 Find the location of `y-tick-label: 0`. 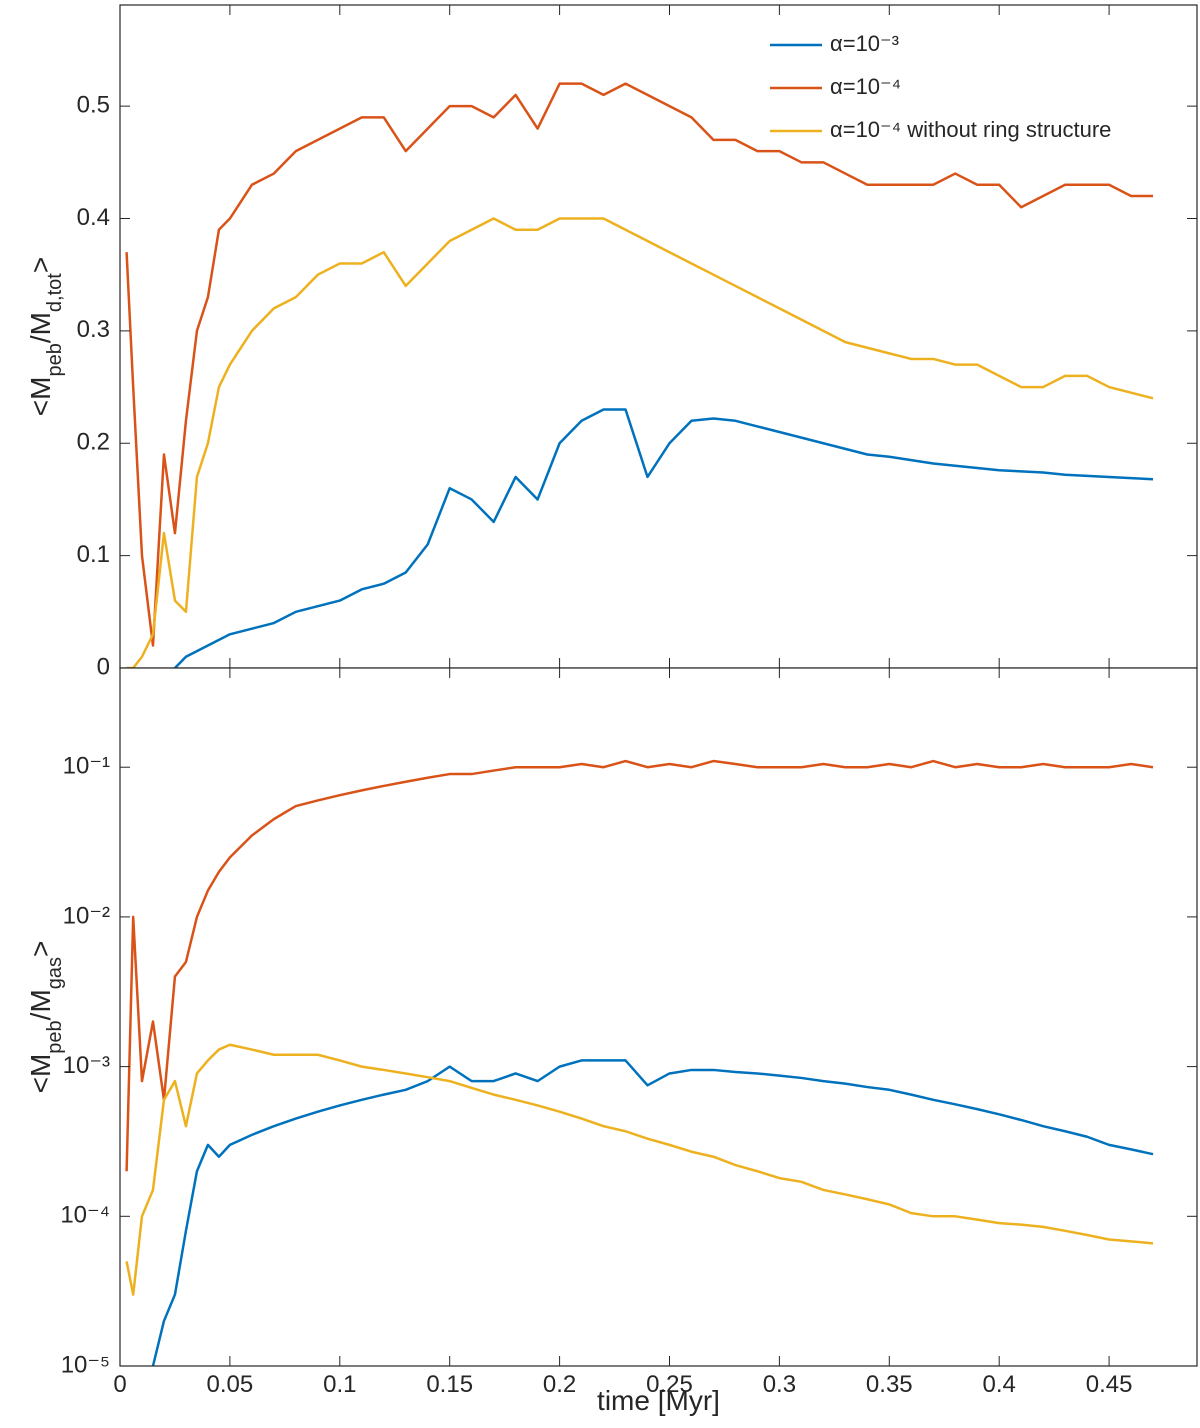

y-tick-label: 0 is located at coordinates (103, 666).